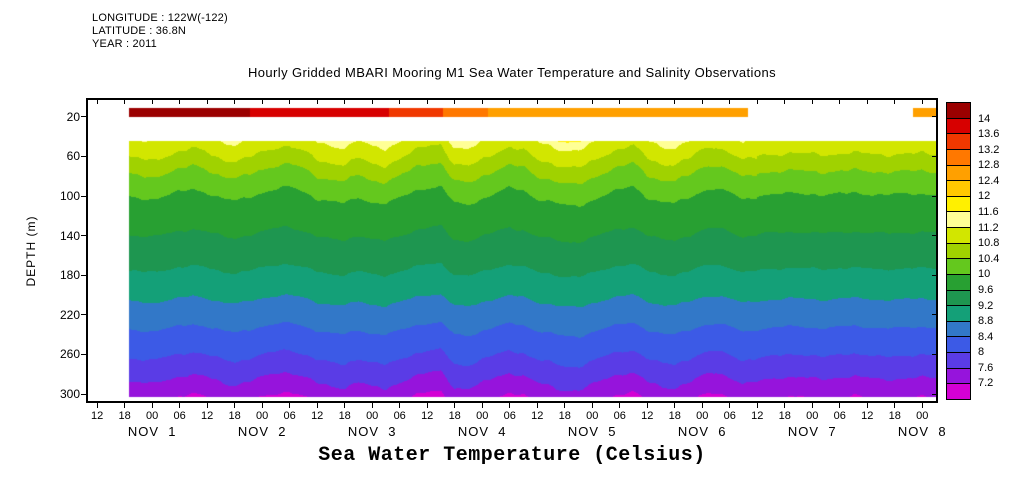  Describe the element at coordinates (989, 134) in the screenshot. I see `colorbar-tick-label: 13.6` at that location.